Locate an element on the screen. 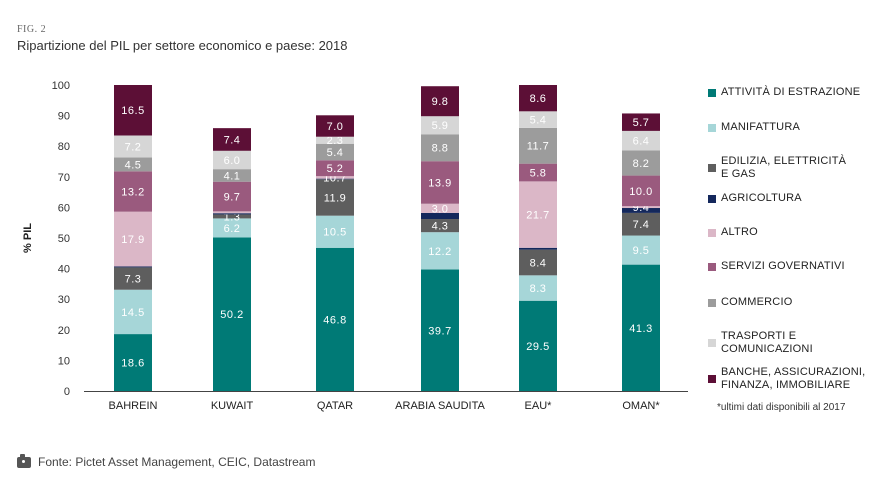 The height and width of the screenshot is (495, 896). data-label: 4.1 is located at coordinates (232, 176).